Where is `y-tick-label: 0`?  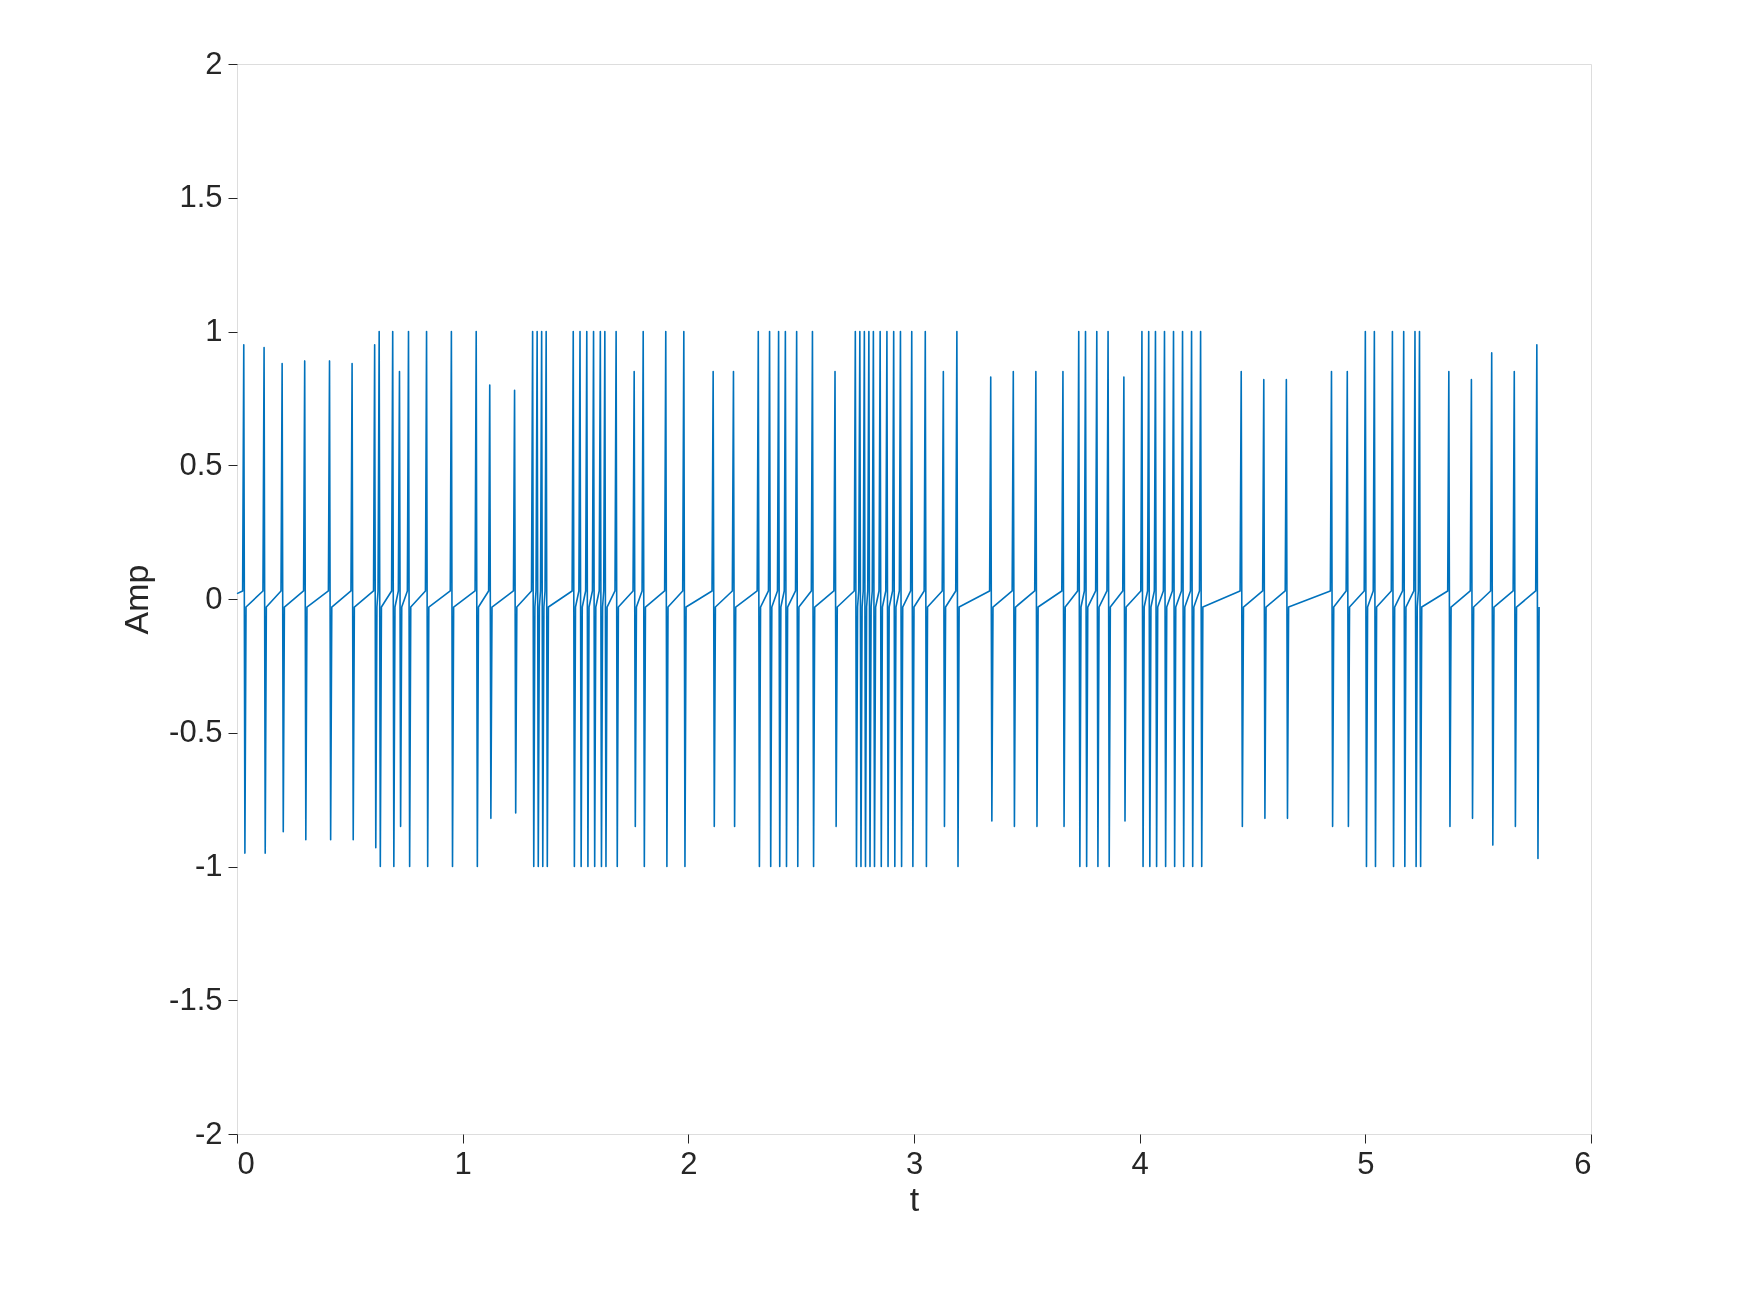 y-tick-label: 0 is located at coordinates (214, 598).